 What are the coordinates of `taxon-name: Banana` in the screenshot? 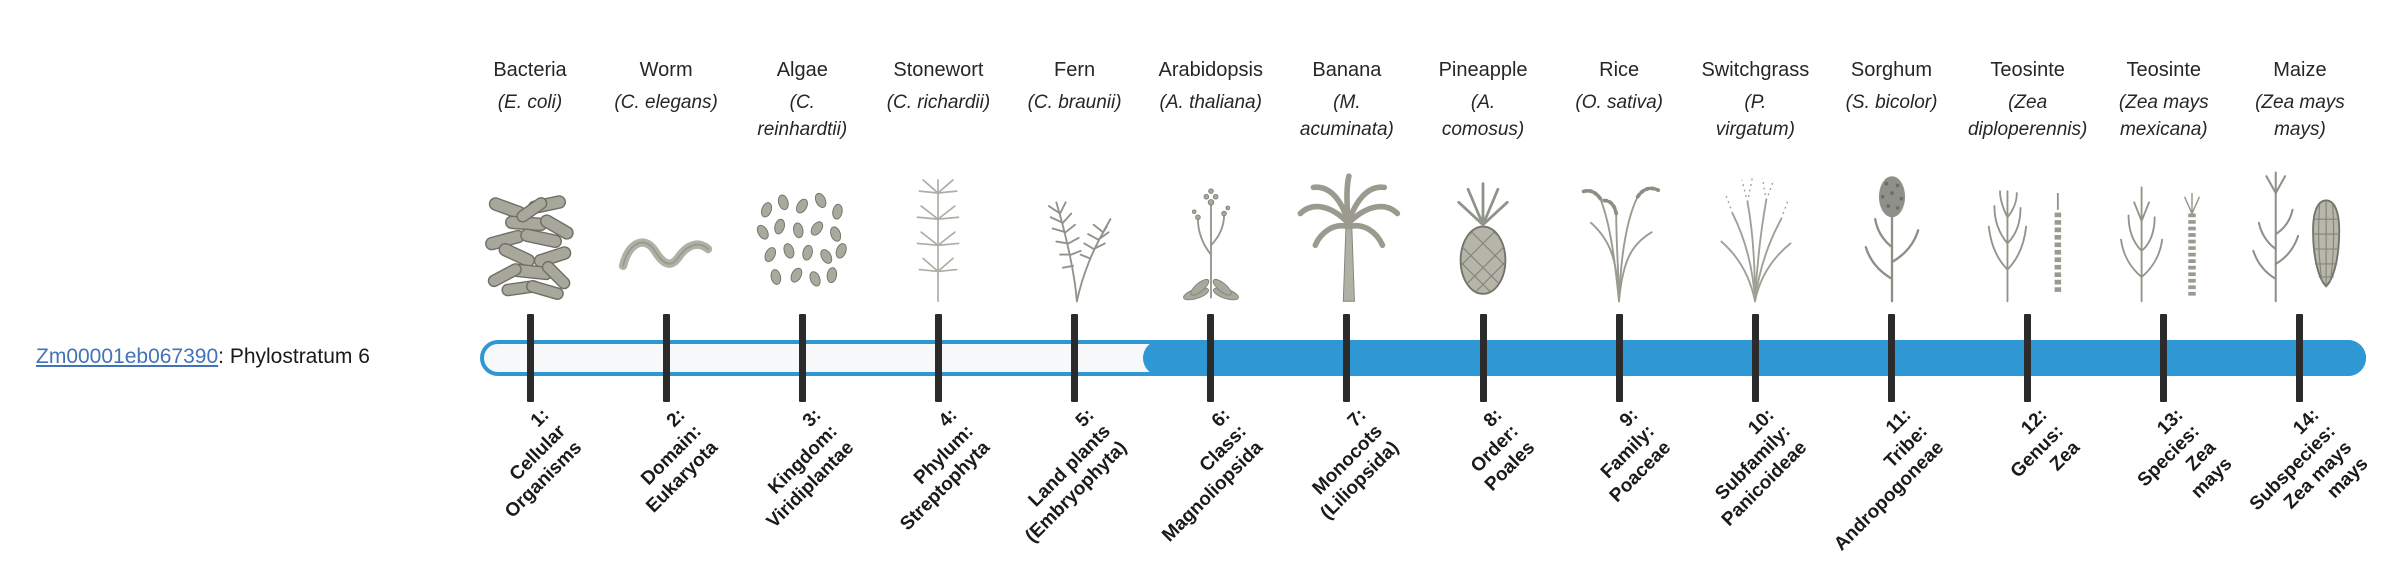 It's located at (1347, 70).